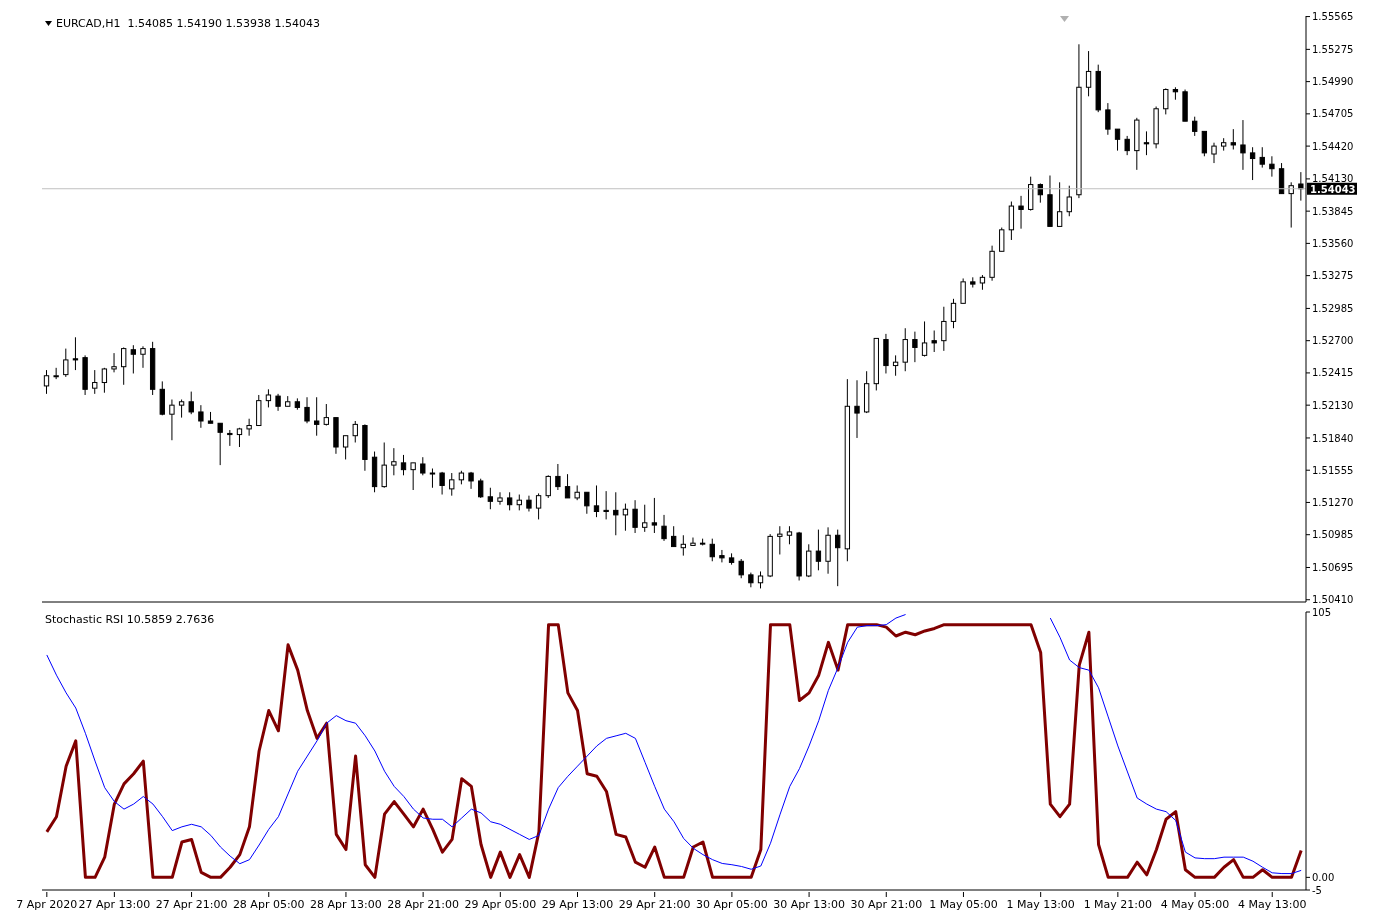 Image resolution: width=1376 pixels, height=918 pixels. What do you see at coordinates (1317, 890) in the screenshot?
I see `y-tick-label: -5` at bounding box center [1317, 890].